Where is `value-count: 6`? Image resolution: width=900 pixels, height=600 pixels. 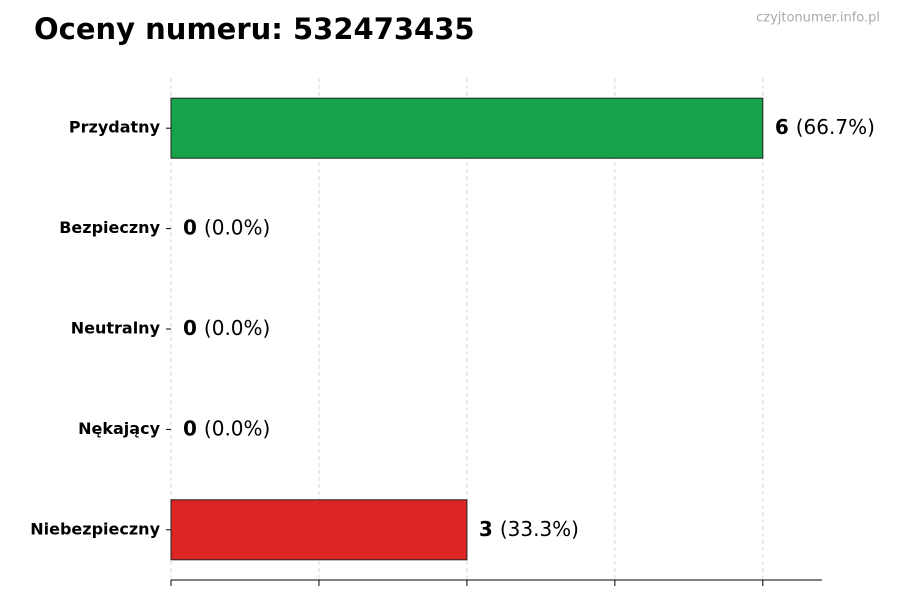 value-count: 6 is located at coordinates (782, 127).